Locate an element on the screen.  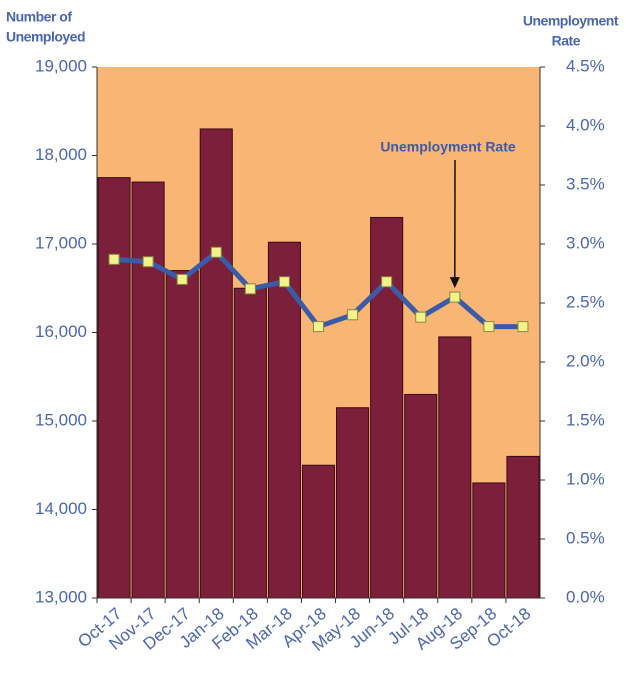
y2-tick-label: 3.5% is located at coordinates (585, 183).